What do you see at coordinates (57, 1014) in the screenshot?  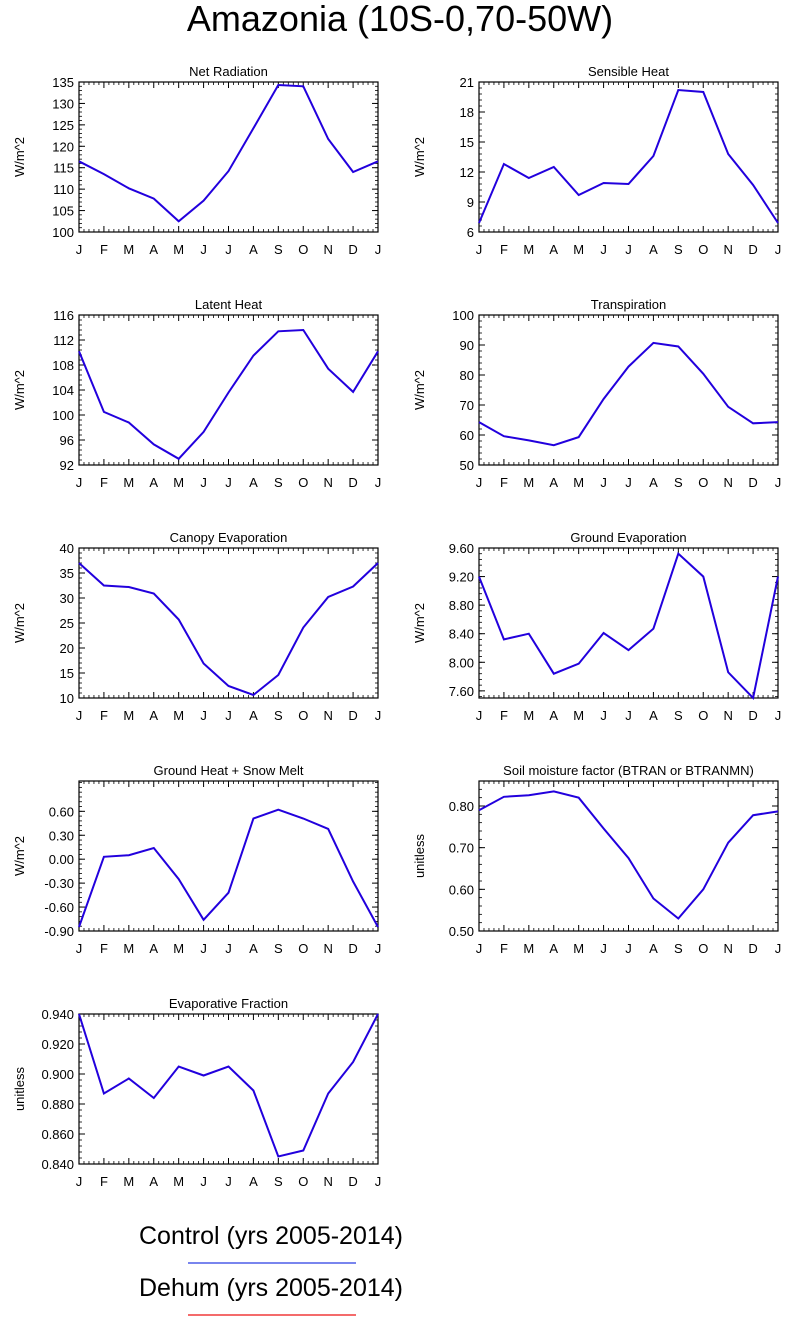 I see `y-tick-label: 0.940` at bounding box center [57, 1014].